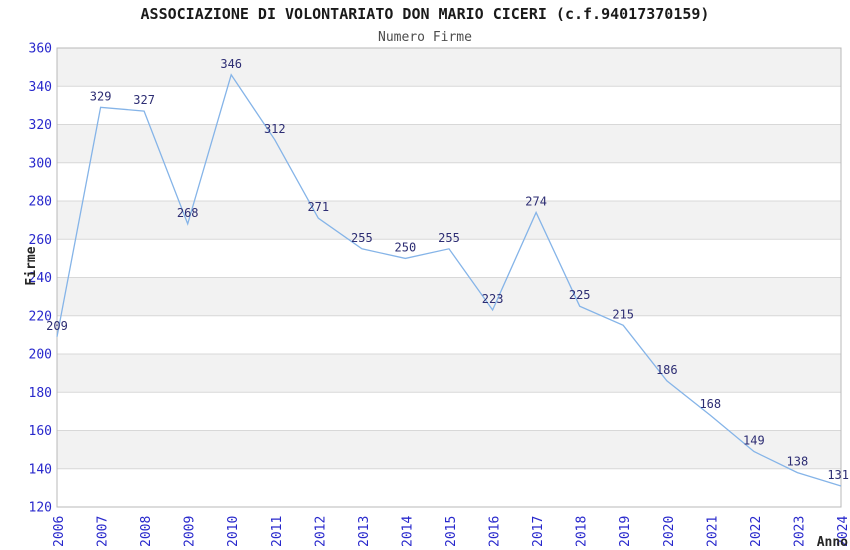 This screenshot has width=850, height=550. Describe the element at coordinates (40, 508) in the screenshot. I see `y-tick-label: 120` at that location.